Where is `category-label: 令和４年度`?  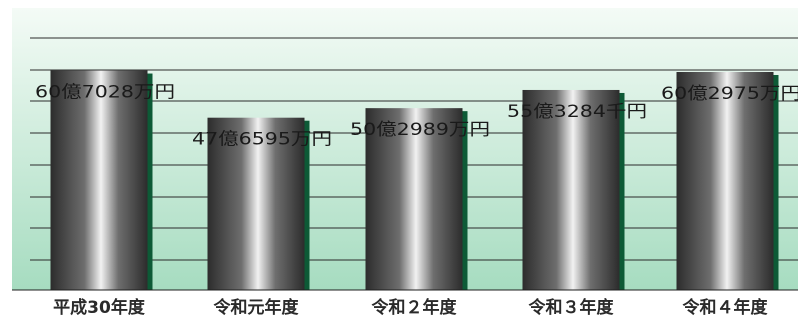 category-label: 令和４年度 is located at coordinates (726, 307).